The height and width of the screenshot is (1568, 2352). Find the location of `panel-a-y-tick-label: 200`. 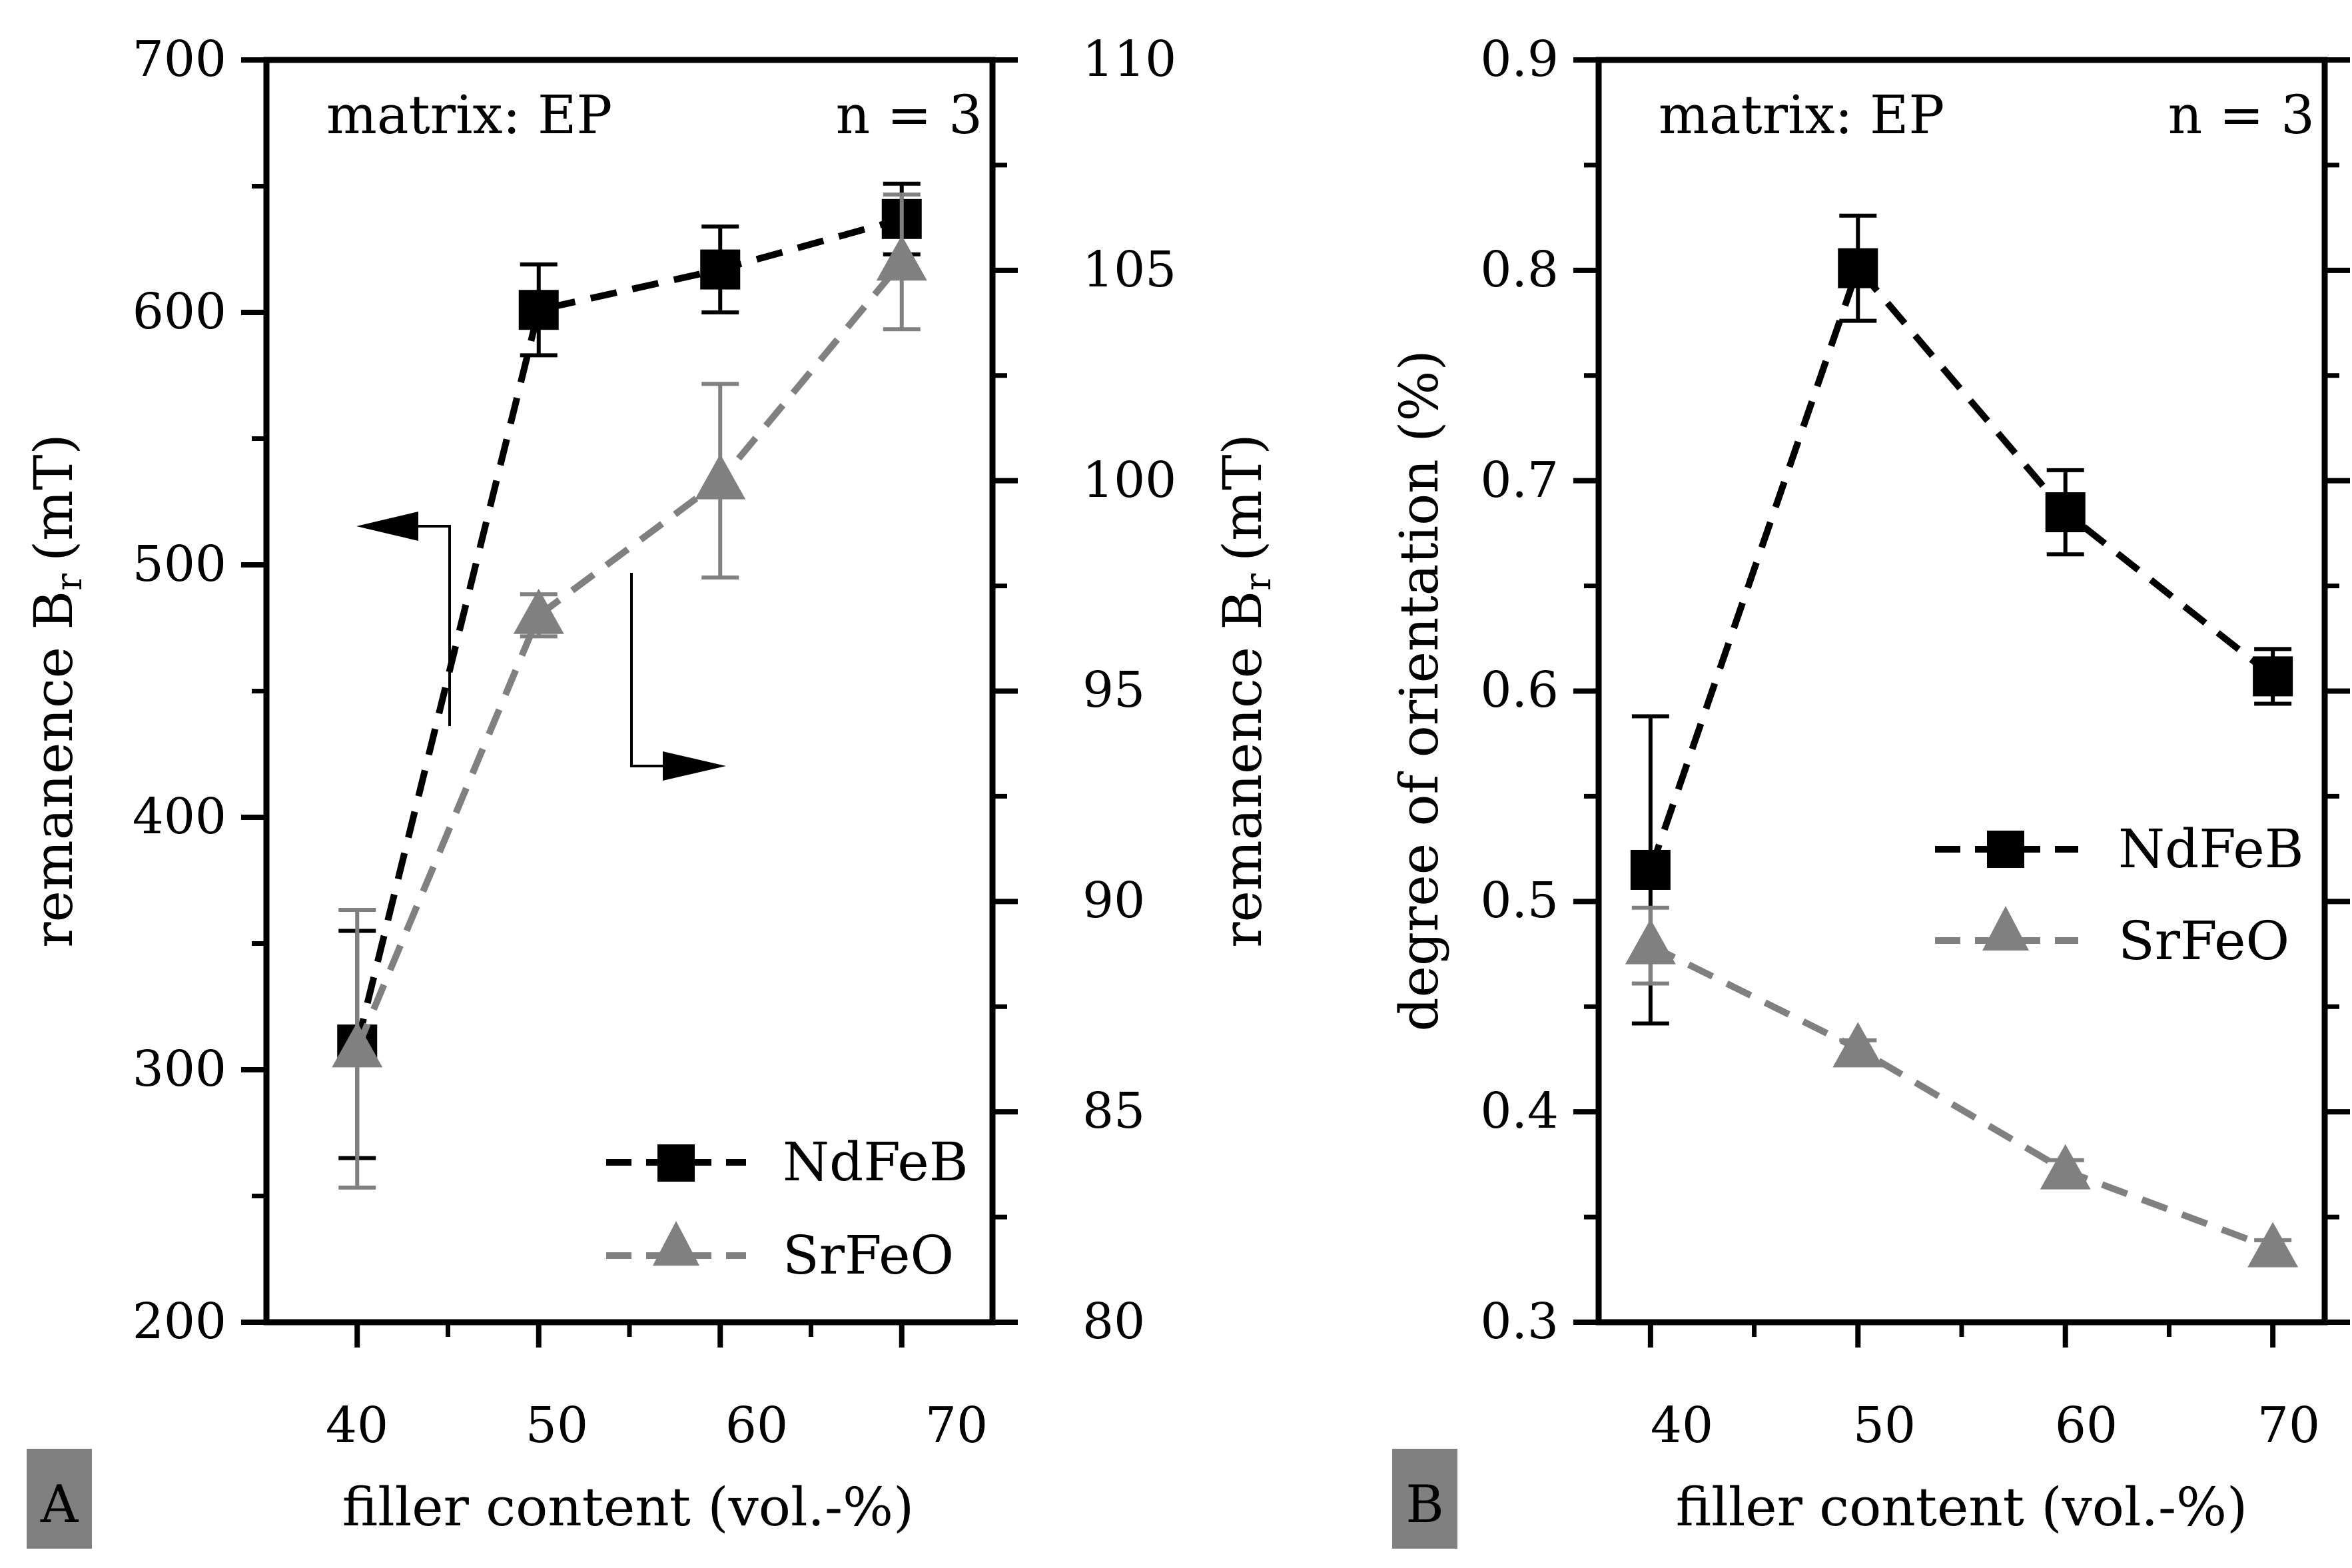

panel-a-y-tick-label: 200 is located at coordinates (179, 1321).